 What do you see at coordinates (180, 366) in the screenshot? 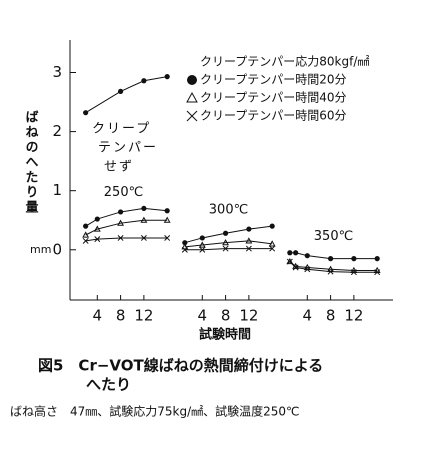
I see `caption: 図5 Cr−VOT線ばねの熱間締付けによる` at bounding box center [180, 366].